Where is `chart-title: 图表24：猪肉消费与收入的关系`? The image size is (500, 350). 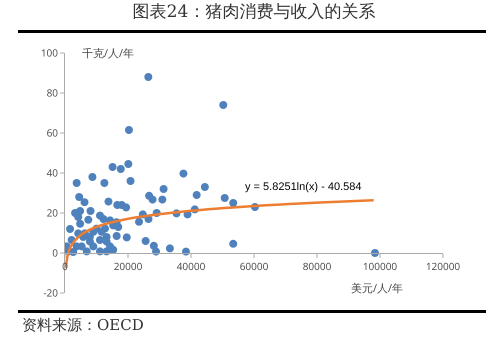
chart-title: 图表24：猪肉消费与收入的关系 is located at coordinates (254, 12).